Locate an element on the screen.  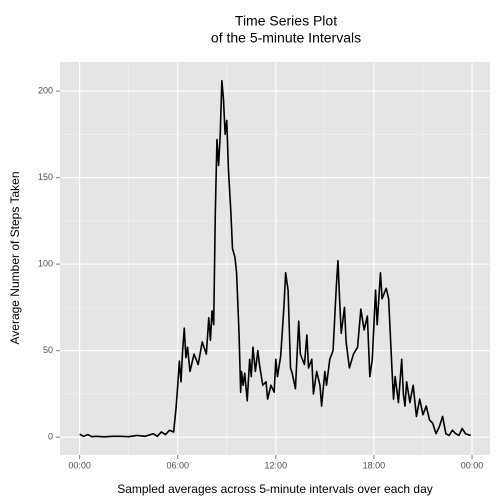
y-tick-label: 0 is located at coordinates (50, 437).